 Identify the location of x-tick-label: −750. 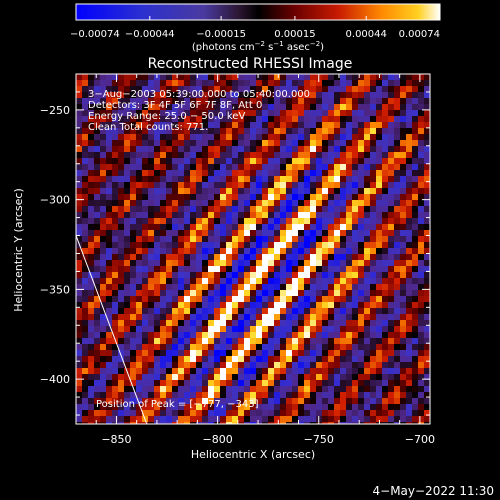
(319, 439).